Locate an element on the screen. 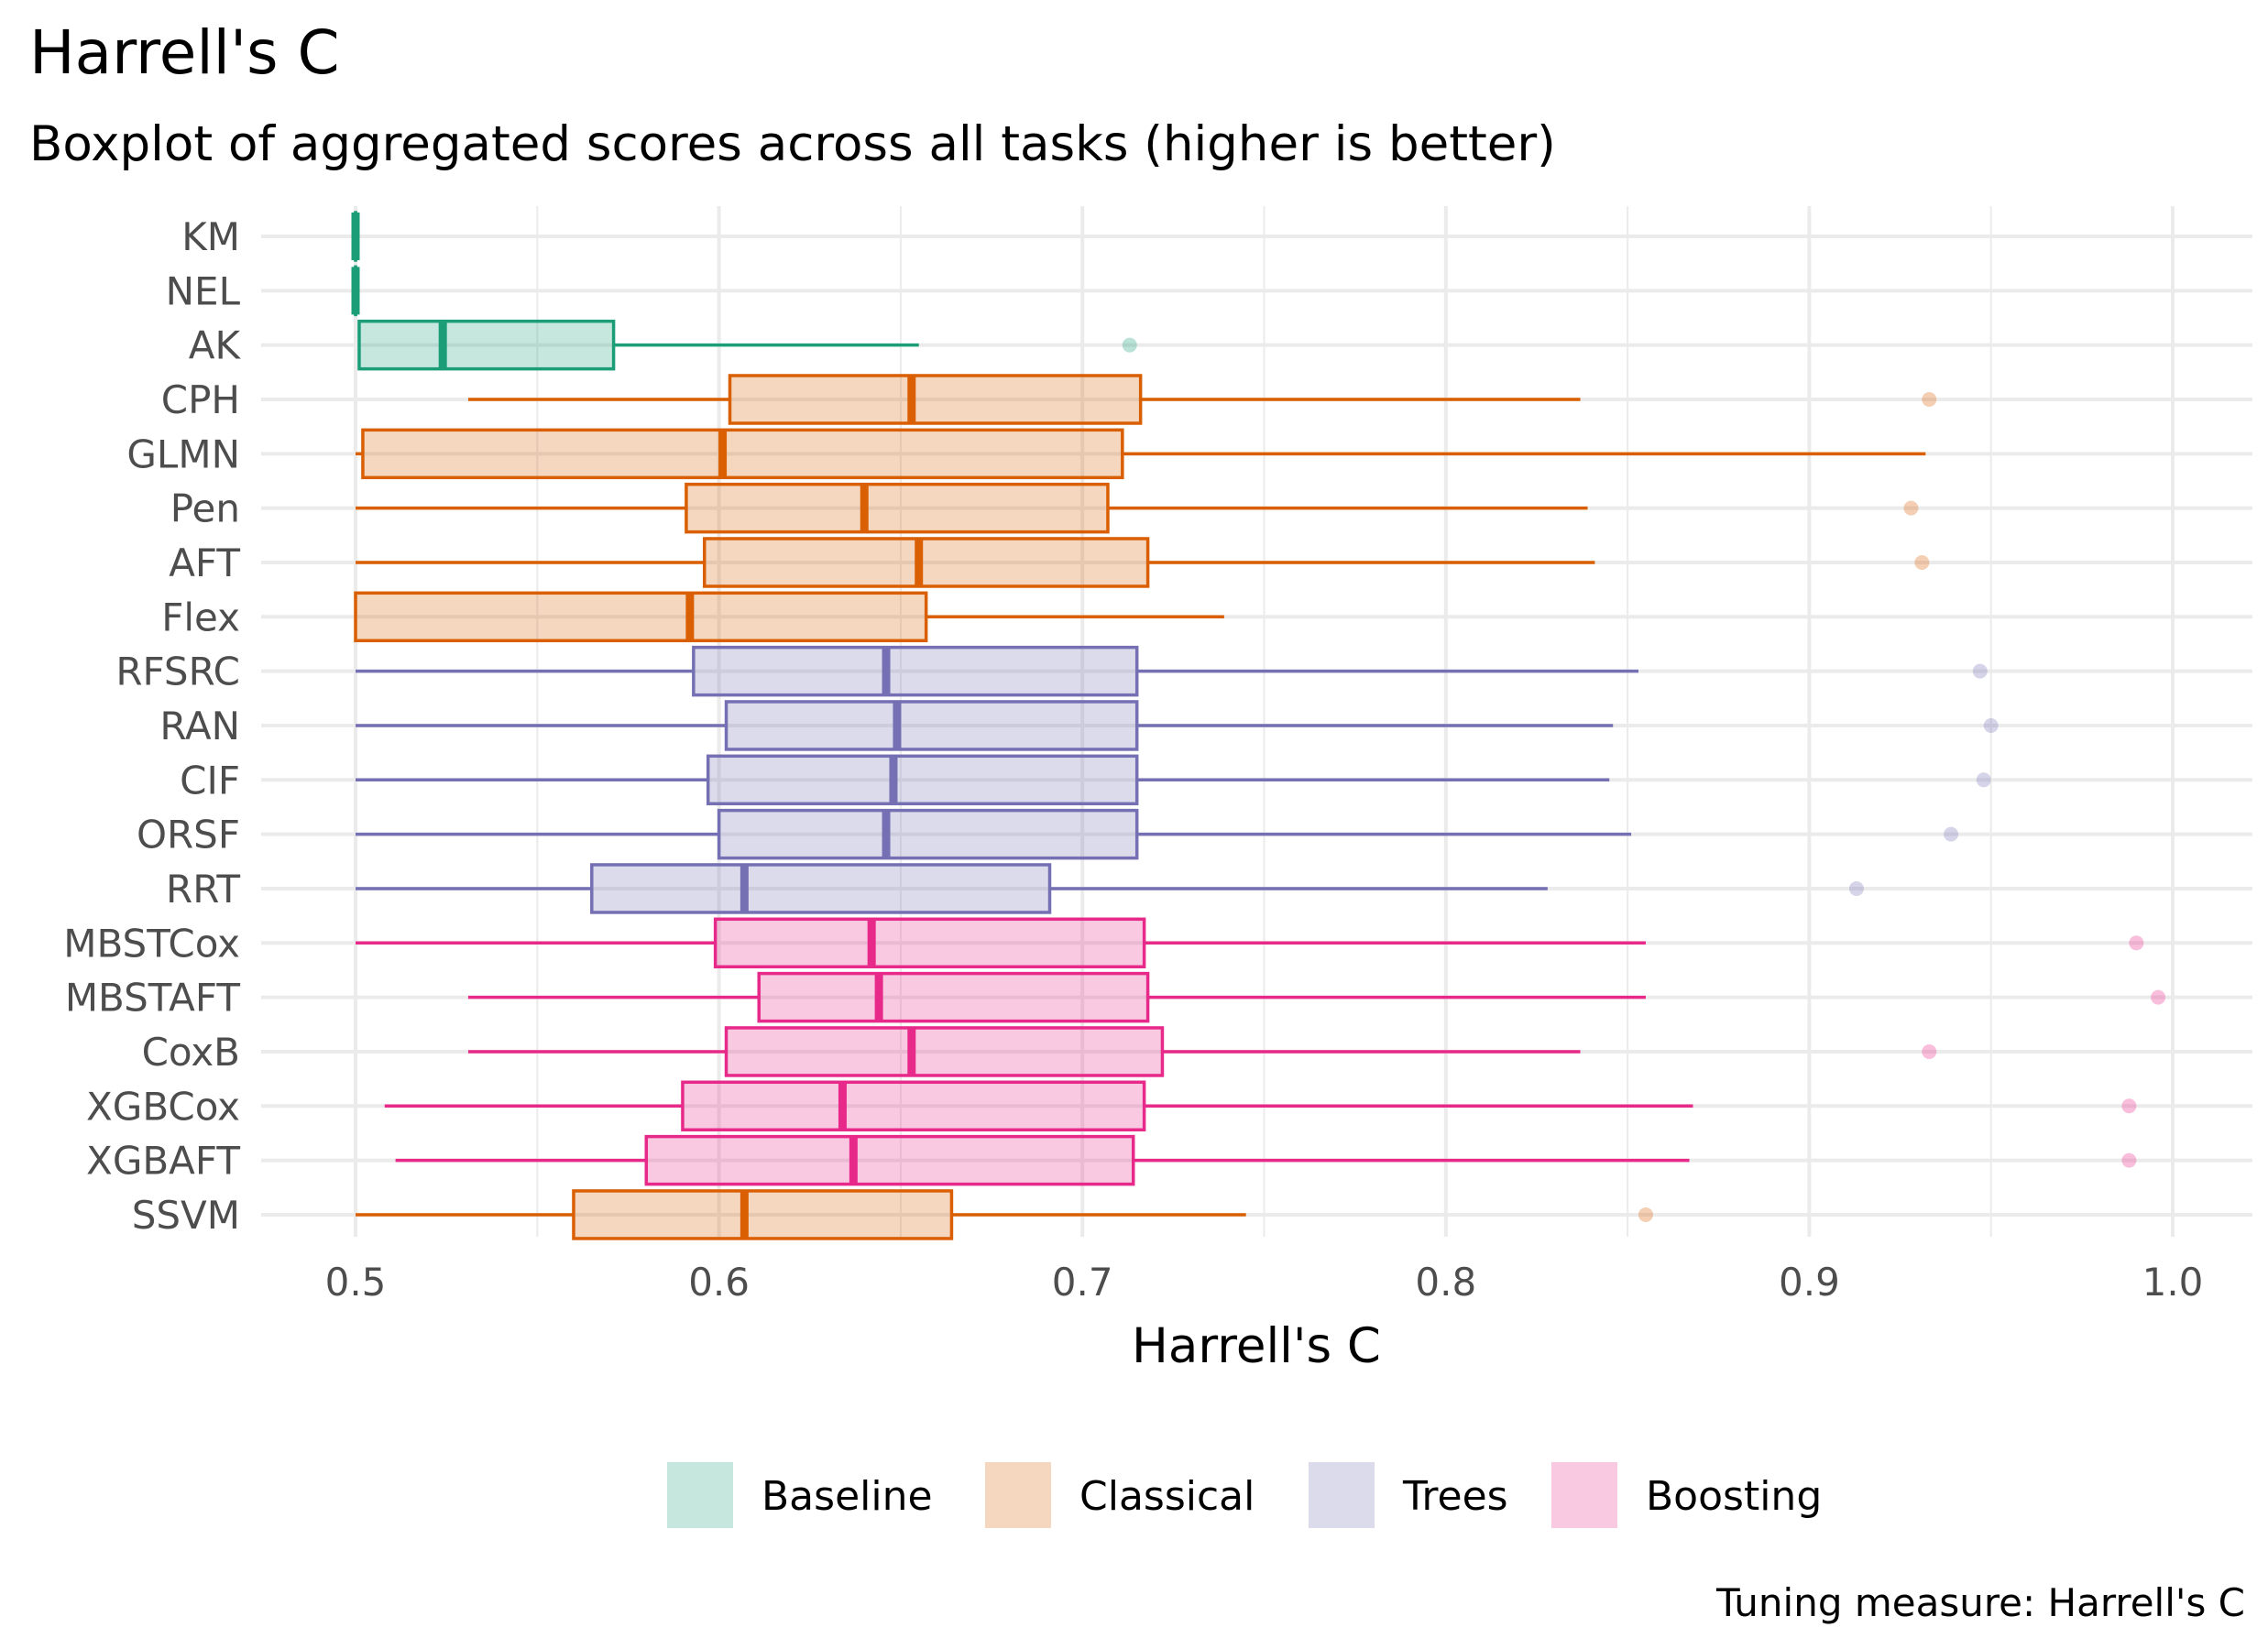 This screenshot has height=1649, width=2268. legend-label: Trees is located at coordinates (1455, 1496).